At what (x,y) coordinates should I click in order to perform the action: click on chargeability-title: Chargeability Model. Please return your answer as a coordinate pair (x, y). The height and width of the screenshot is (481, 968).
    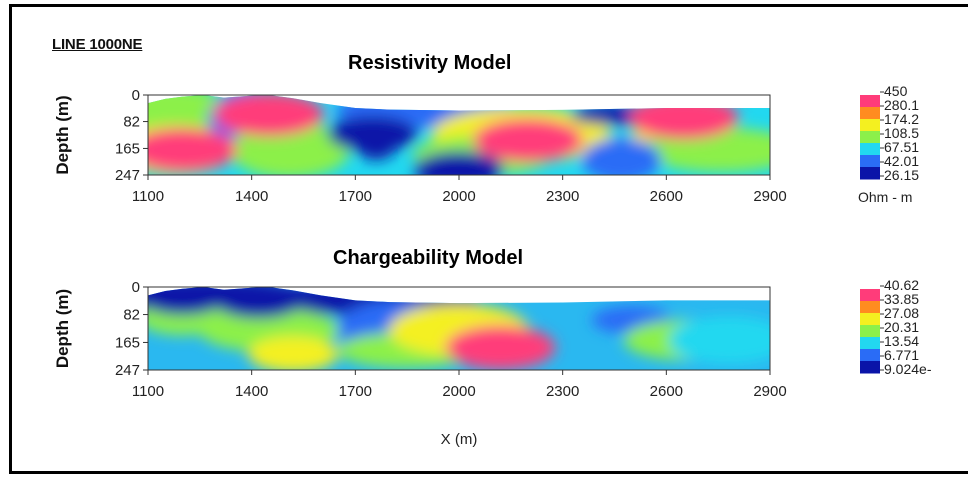
    Looking at the image, I should click on (428, 258).